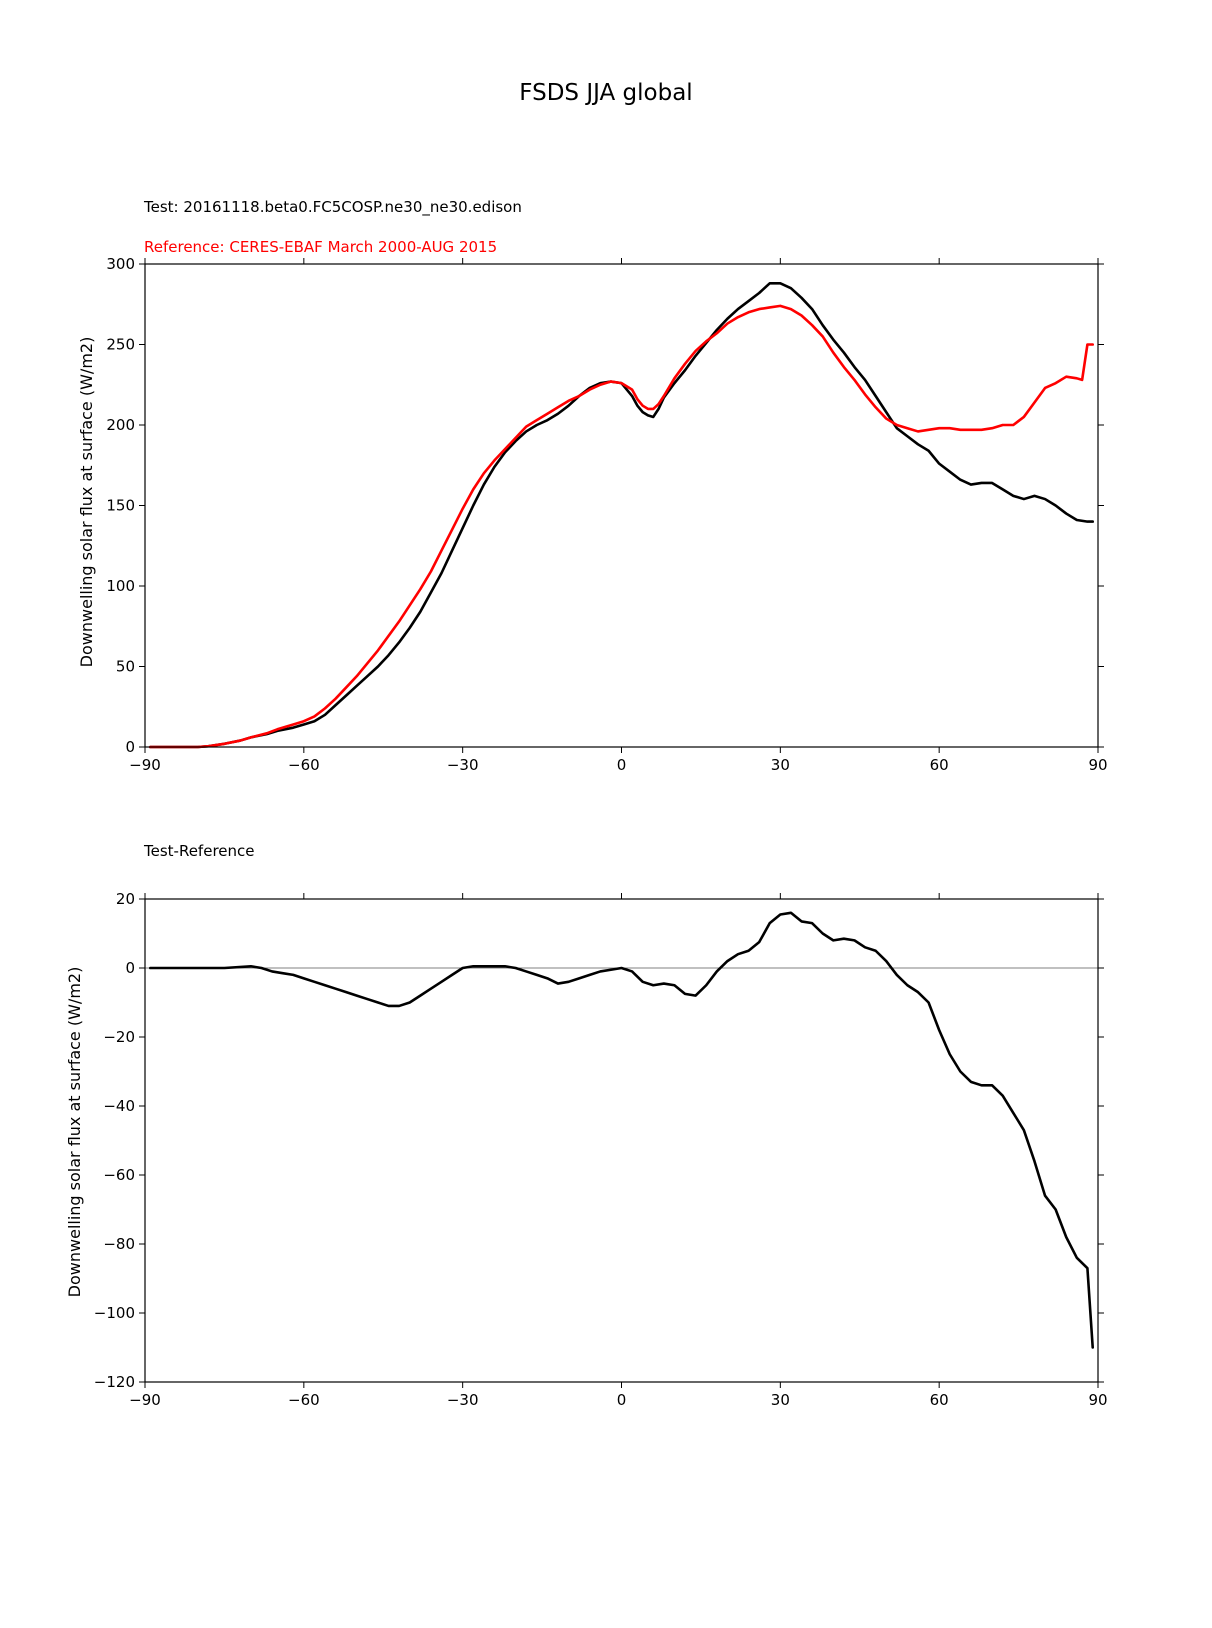 The image size is (1212, 1628). Describe the element at coordinates (119, 1175) in the screenshot. I see `bottom-y-tick-label: −60` at that location.